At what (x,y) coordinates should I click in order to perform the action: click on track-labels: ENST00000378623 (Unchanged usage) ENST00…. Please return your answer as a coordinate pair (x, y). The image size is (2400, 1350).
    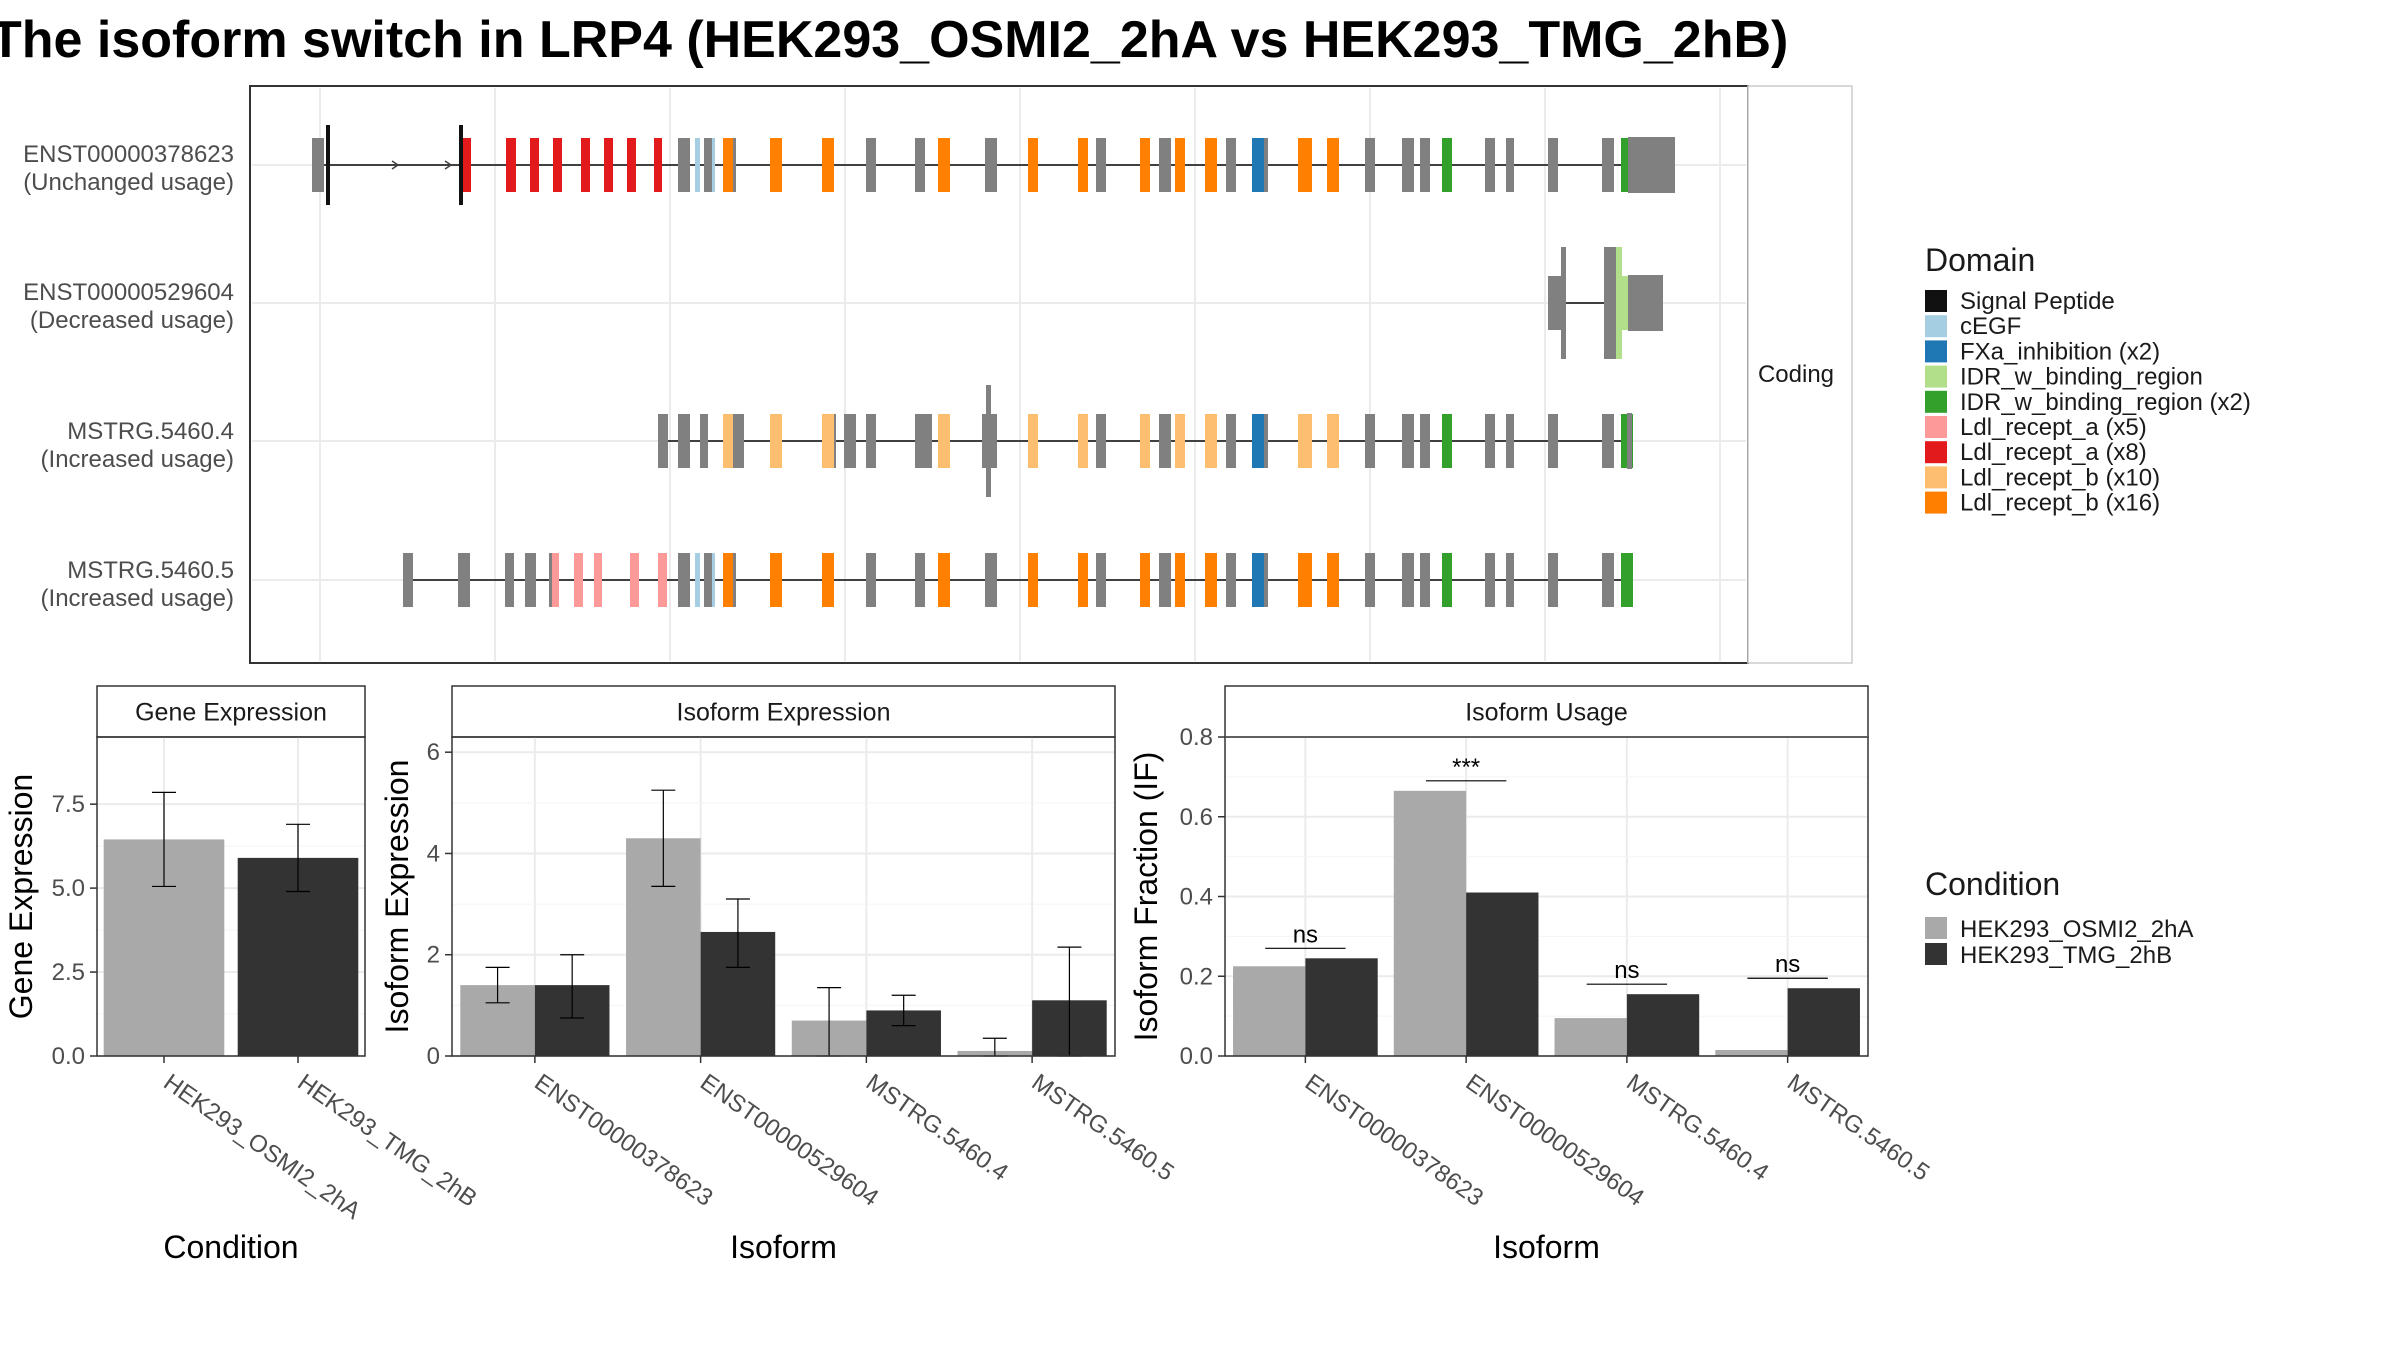
    Looking at the image, I should click on (128, 376).